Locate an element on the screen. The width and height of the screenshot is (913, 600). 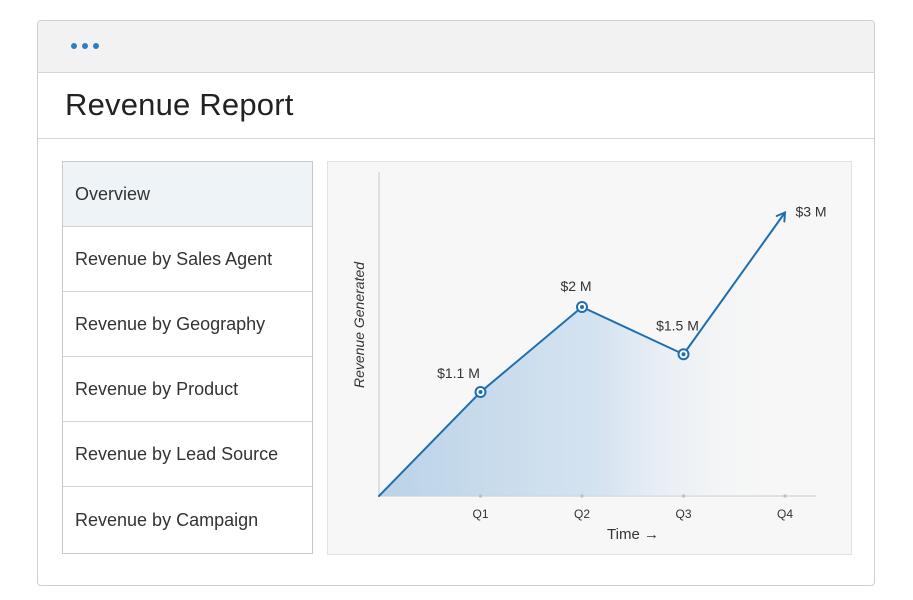
window-menu-dots-icon is located at coordinates (85, 46).